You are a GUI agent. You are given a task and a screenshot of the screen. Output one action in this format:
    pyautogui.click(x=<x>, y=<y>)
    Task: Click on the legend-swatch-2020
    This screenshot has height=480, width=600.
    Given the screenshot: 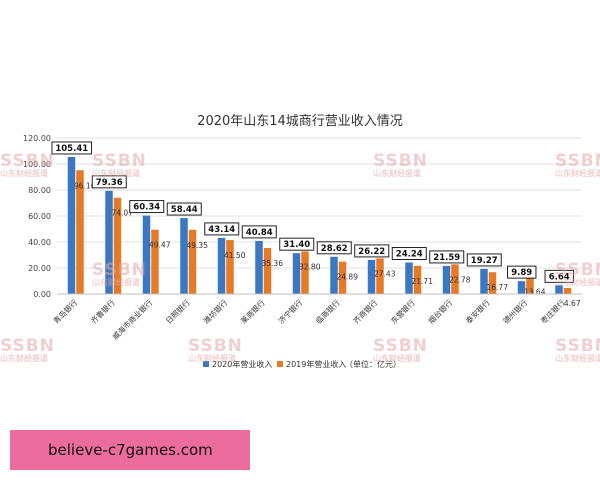 What is the action you would take?
    pyautogui.click(x=206, y=364)
    